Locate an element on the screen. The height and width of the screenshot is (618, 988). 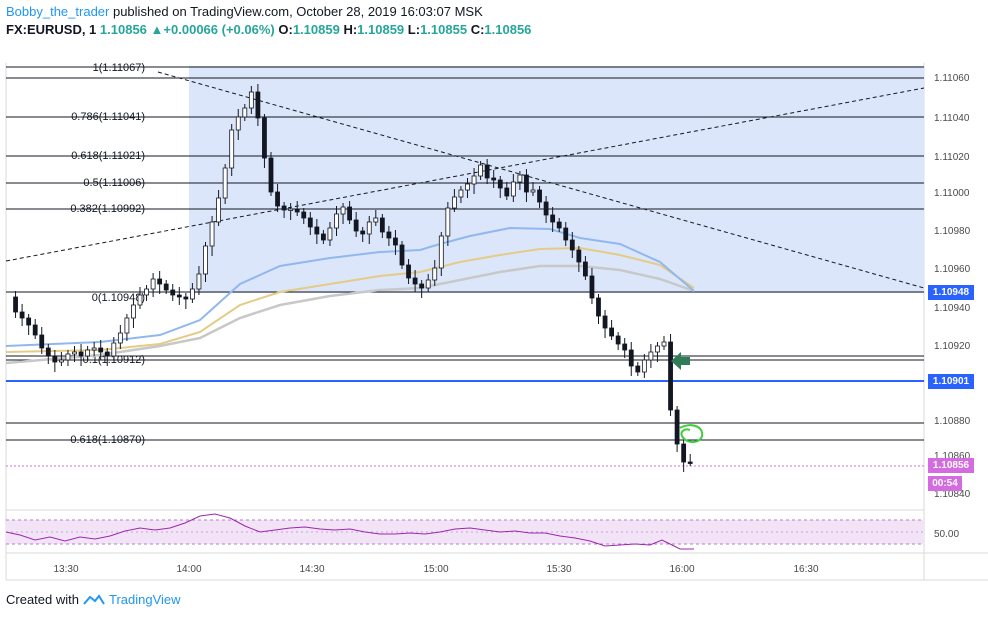
time-axis-tick: 14:00 is located at coordinates (188, 569).